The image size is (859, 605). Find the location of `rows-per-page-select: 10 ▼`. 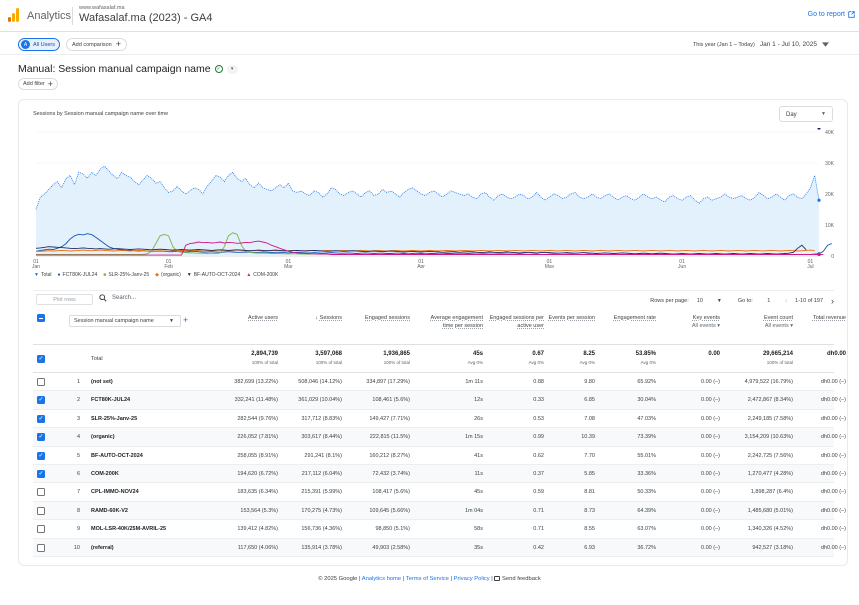

rows-per-page-select: 10 ▼ is located at coordinates (709, 301).